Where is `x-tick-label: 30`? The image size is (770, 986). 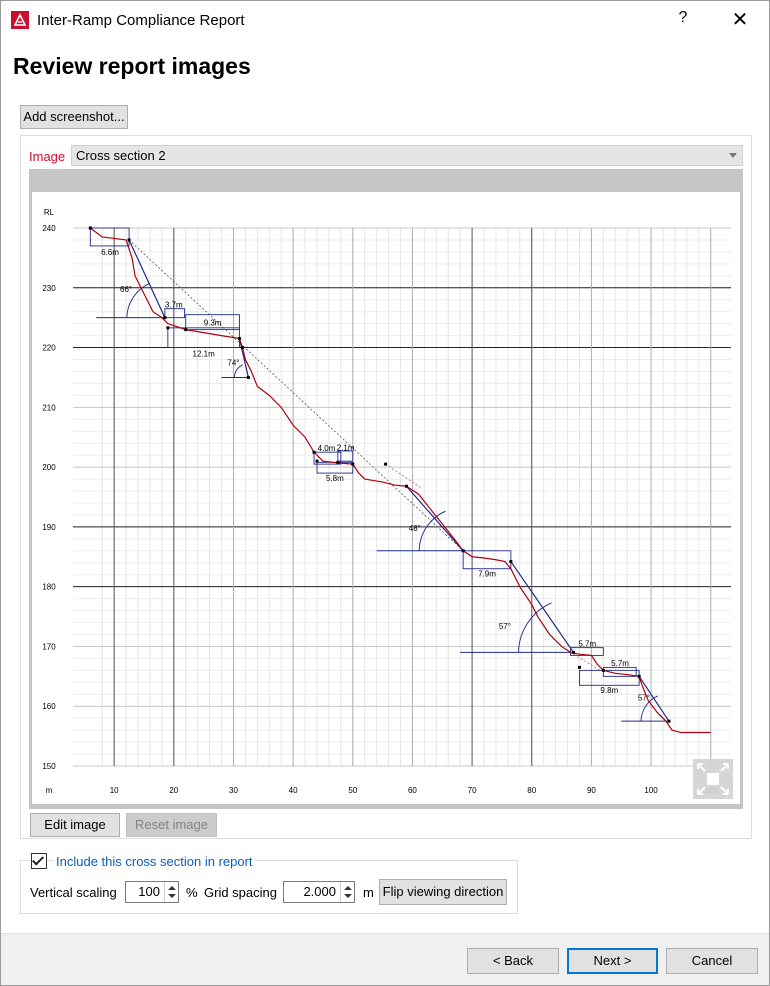
x-tick-label: 30 is located at coordinates (233, 790).